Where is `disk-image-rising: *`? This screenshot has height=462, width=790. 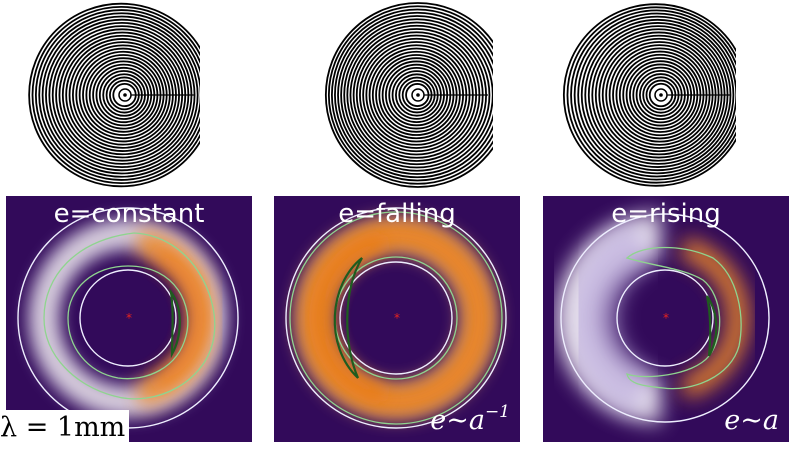
disk-image-rising: * is located at coordinates (663, 318).